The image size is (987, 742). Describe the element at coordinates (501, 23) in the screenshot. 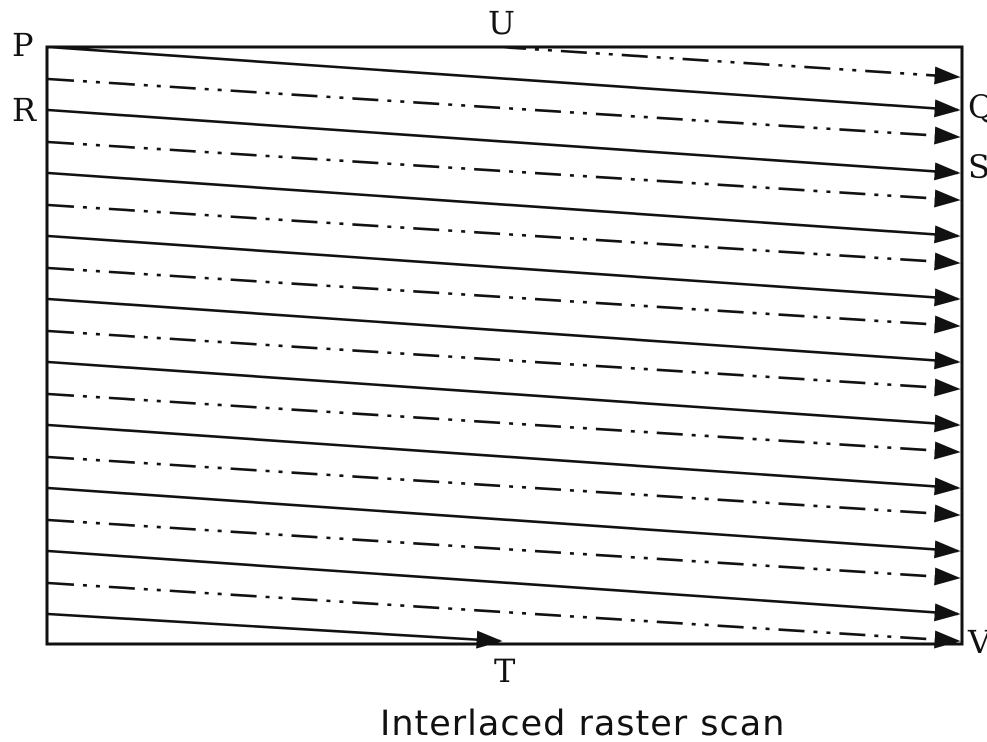

I see `label-u: U` at that location.